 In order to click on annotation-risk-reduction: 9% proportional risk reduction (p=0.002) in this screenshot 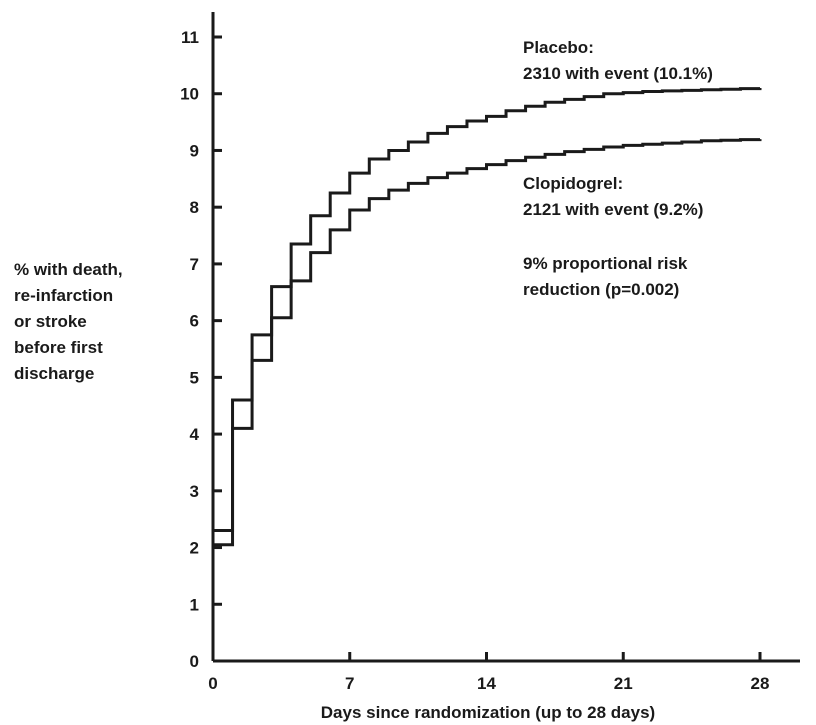, I will do `click(605, 276)`.